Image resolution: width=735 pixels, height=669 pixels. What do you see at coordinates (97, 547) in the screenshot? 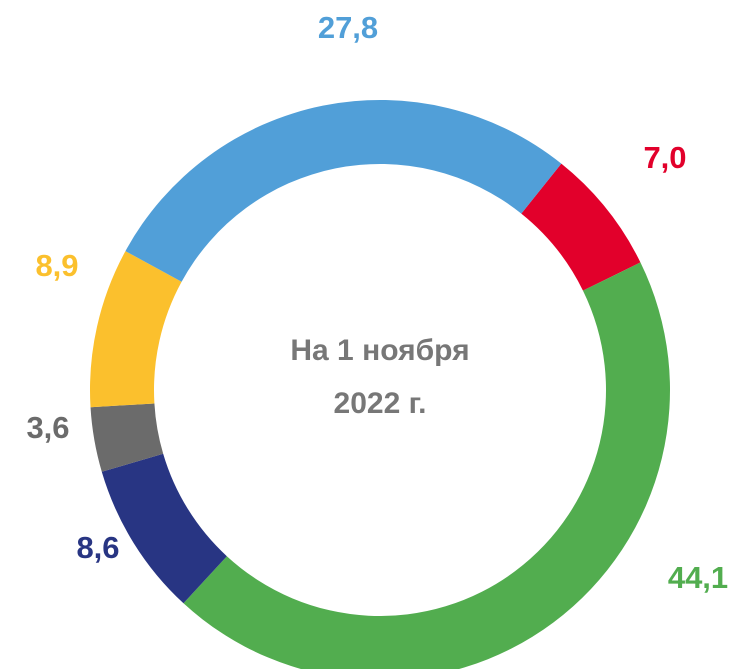
I see `value-label: 8,6` at bounding box center [97, 547].